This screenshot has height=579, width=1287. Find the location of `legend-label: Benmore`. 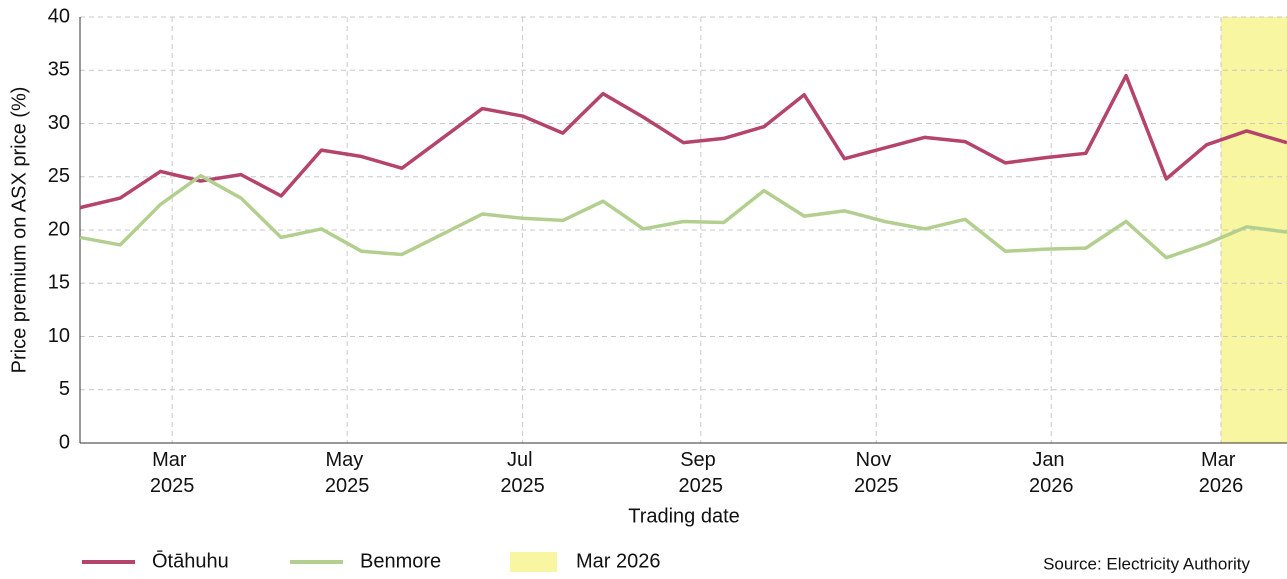

legend-label: Benmore is located at coordinates (400, 561).